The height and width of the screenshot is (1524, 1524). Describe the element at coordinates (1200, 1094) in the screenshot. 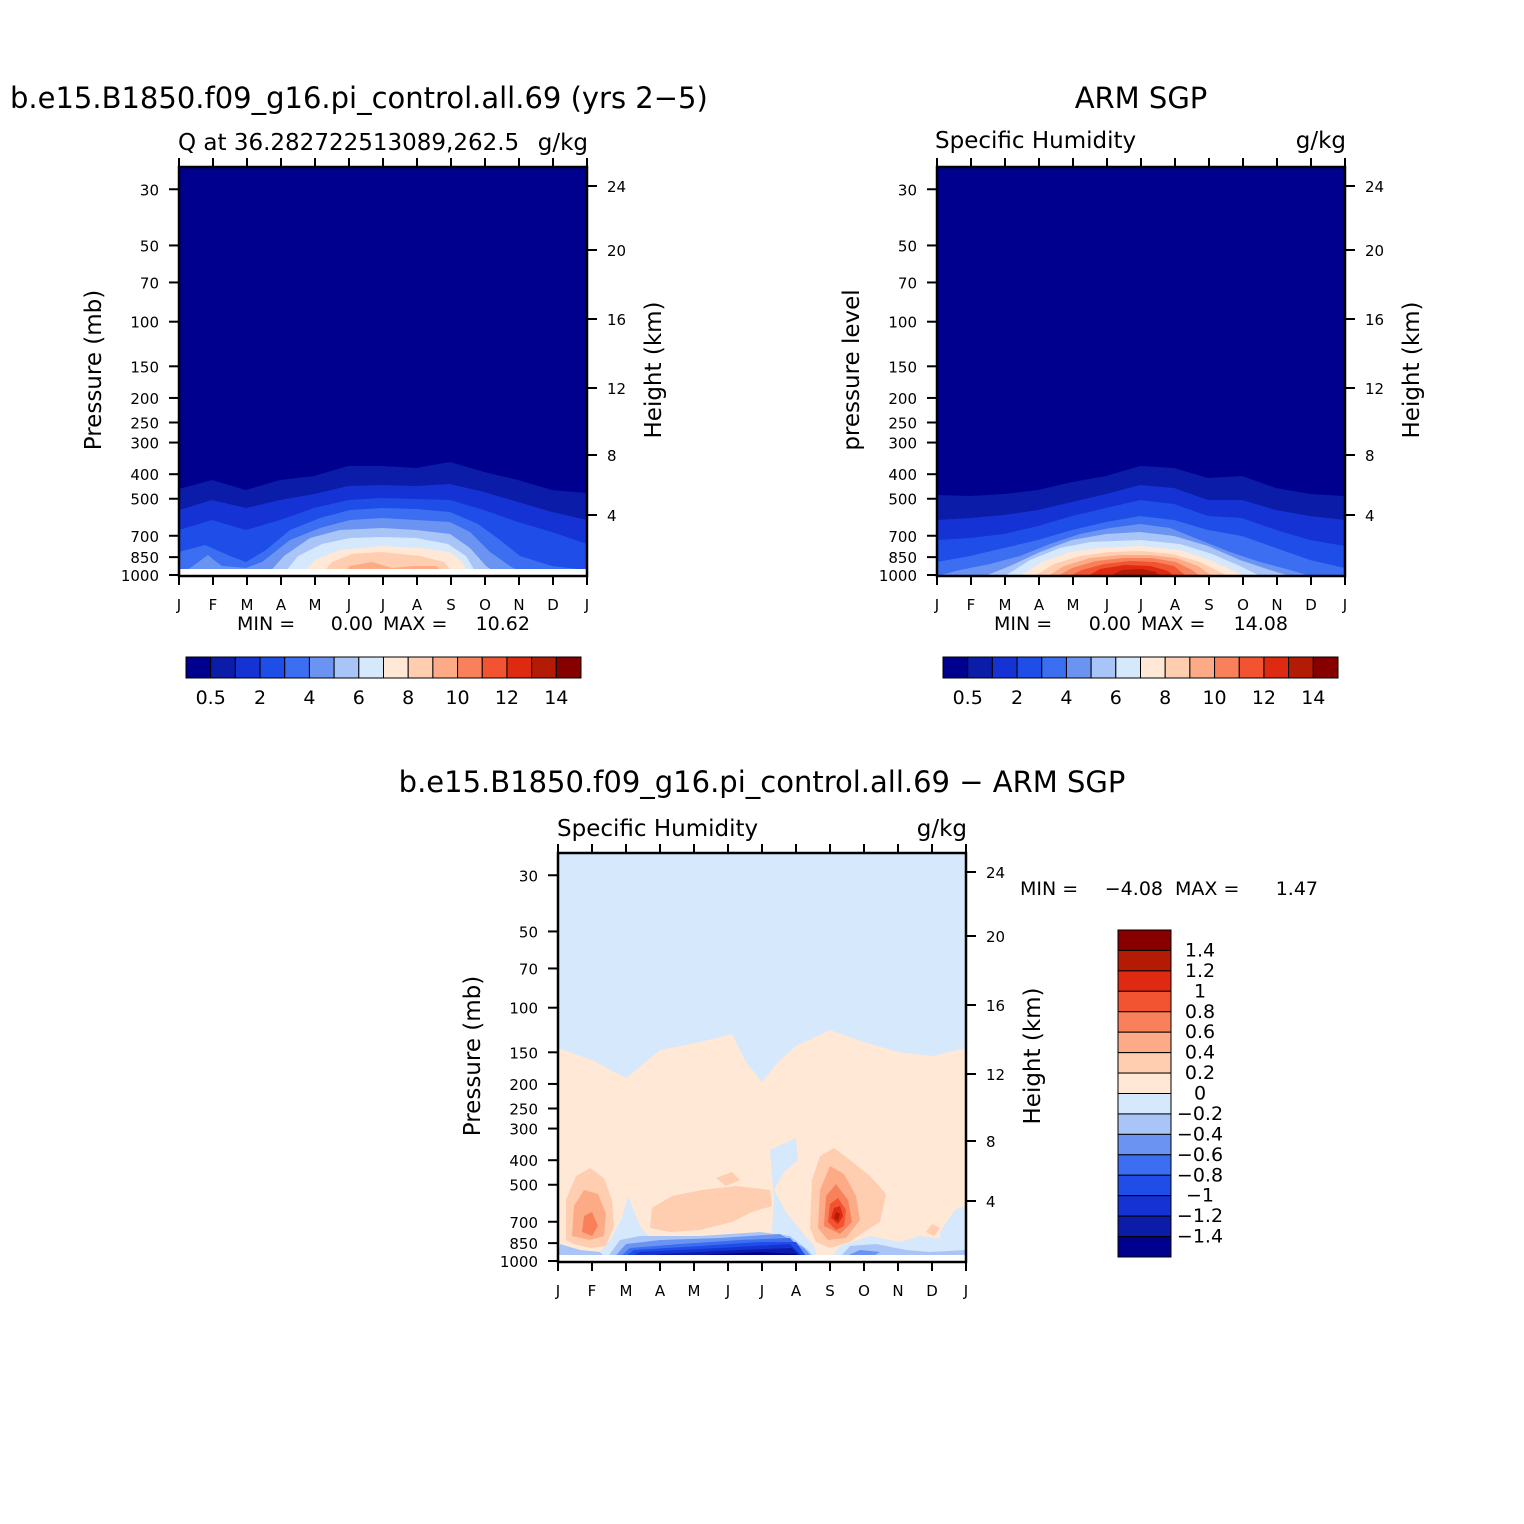

I see `colorbar-label: 0` at that location.